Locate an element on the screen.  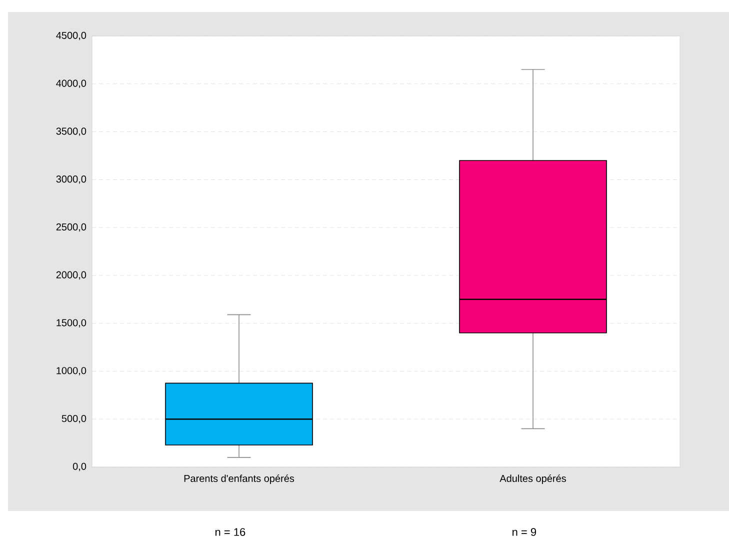
text: n = 16 is located at coordinates (230, 532).